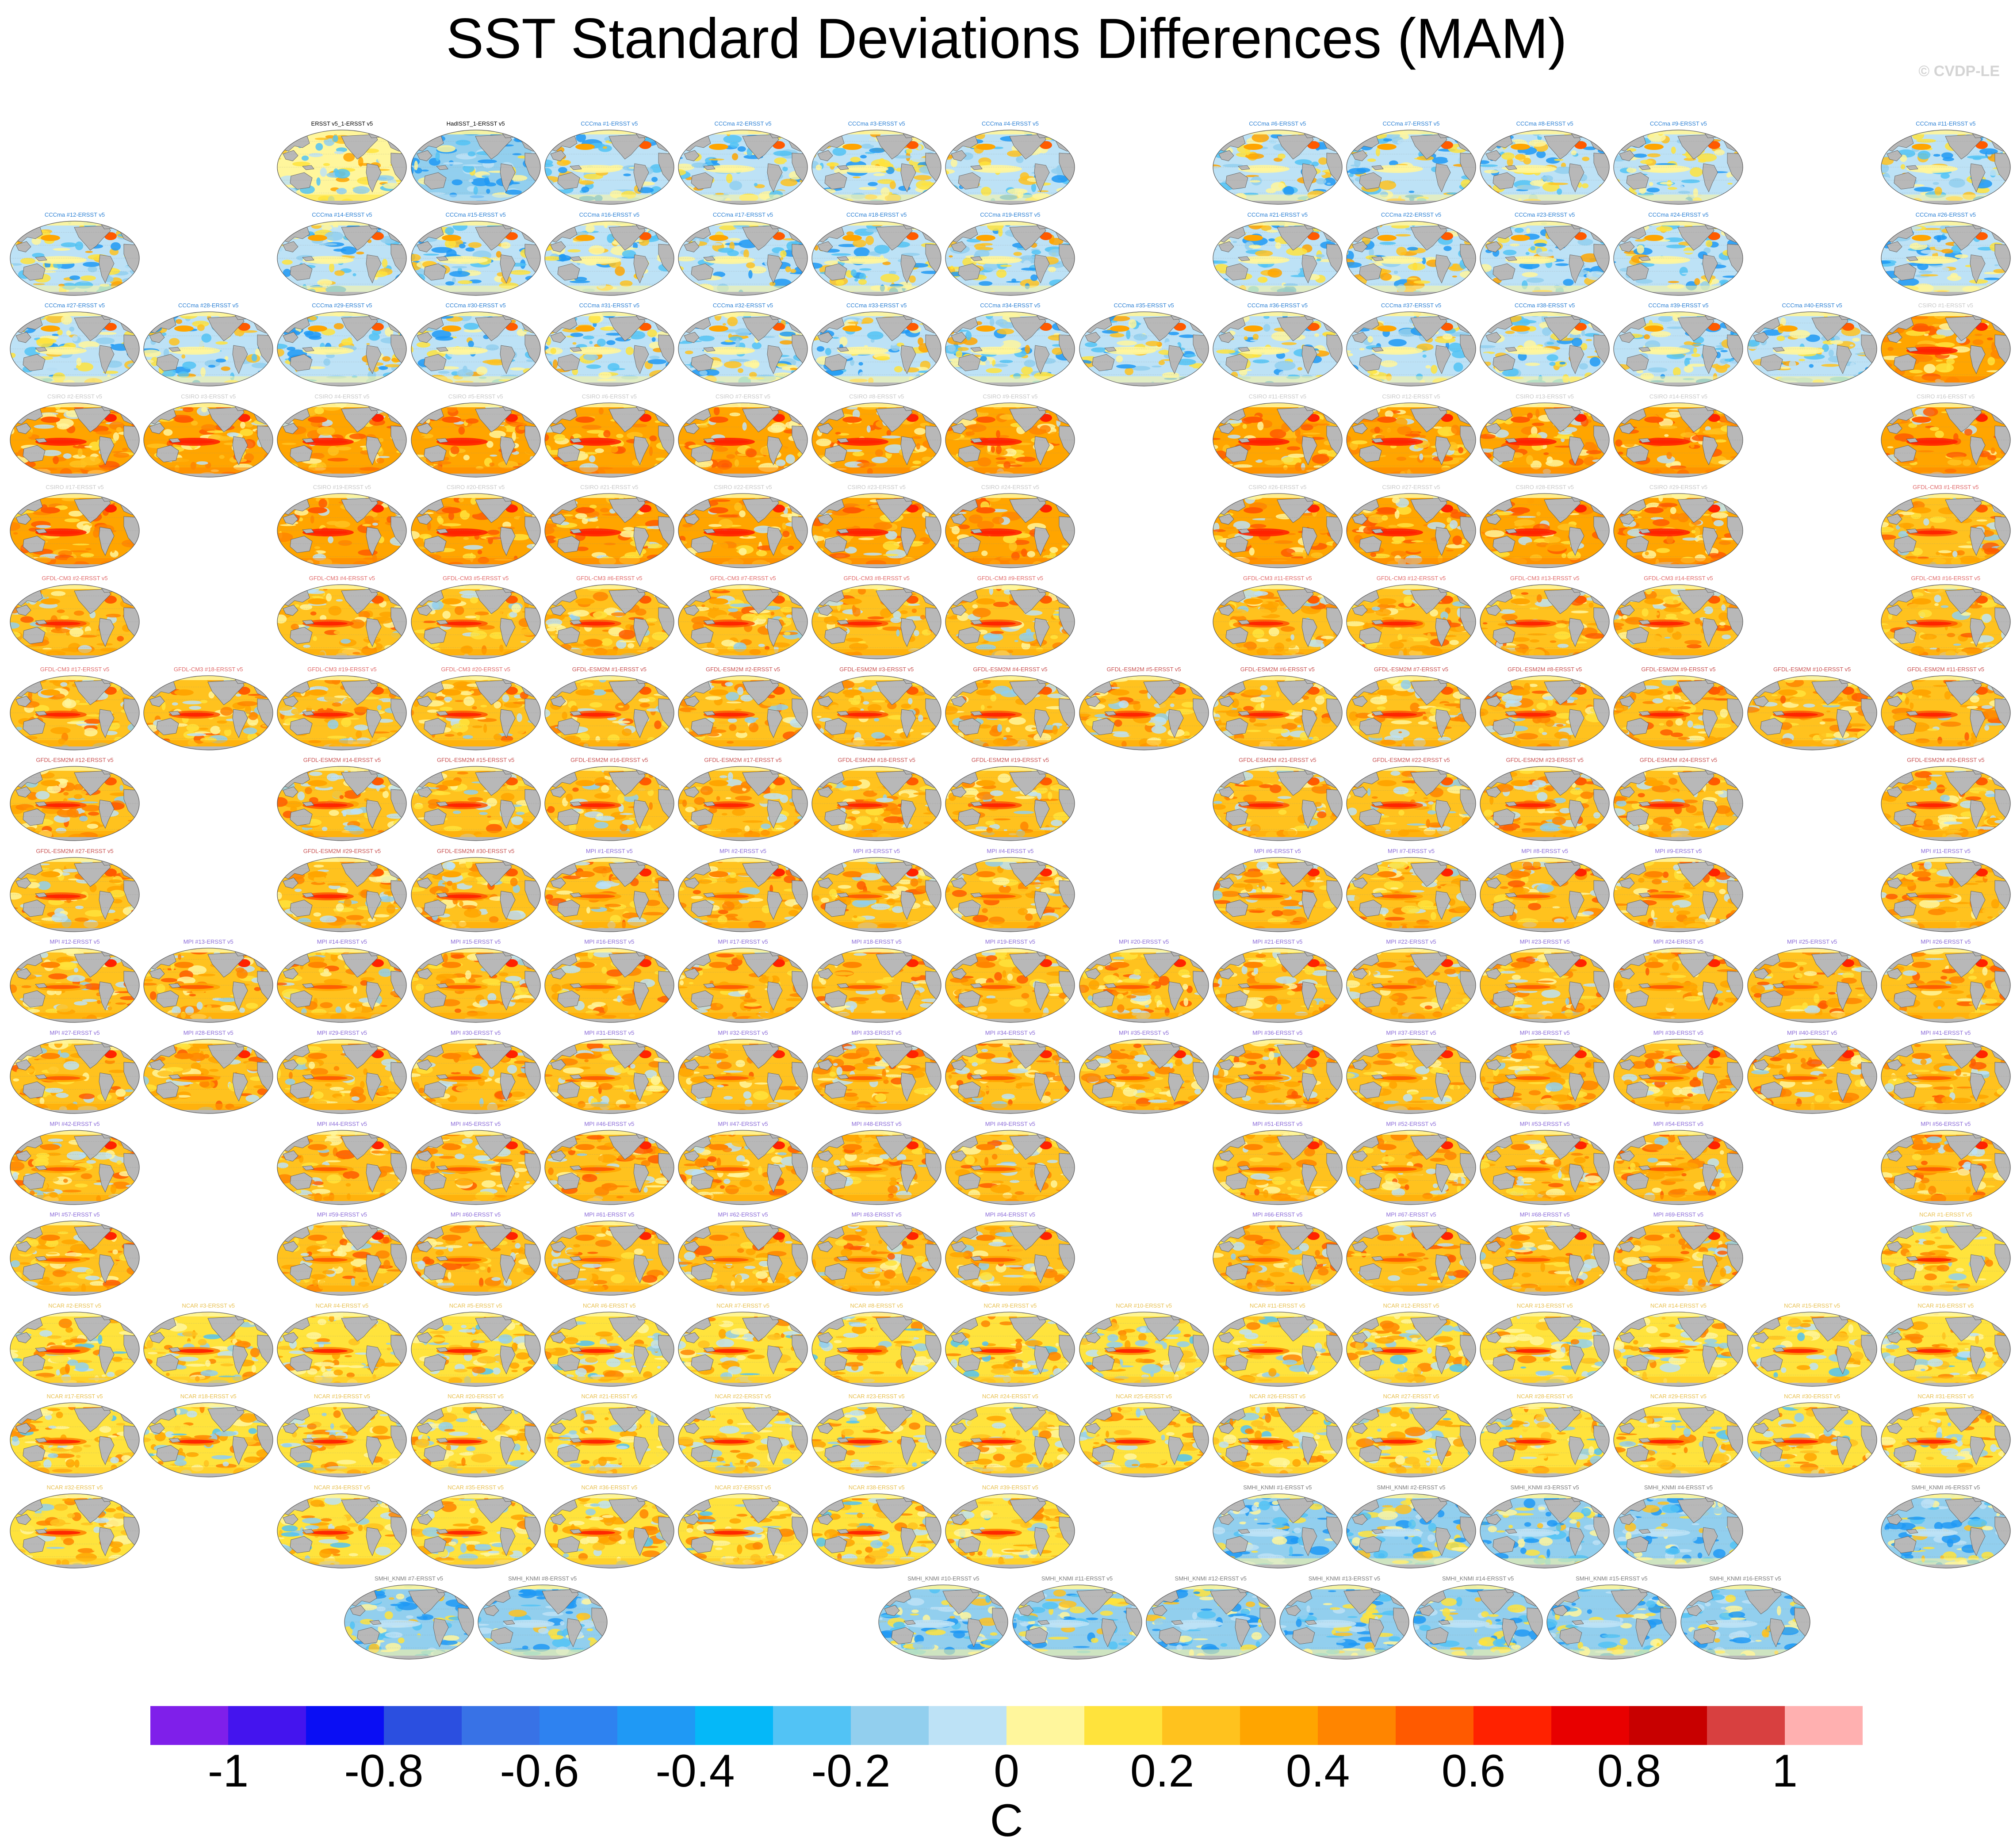 The height and width of the screenshot is (1848, 2013). I want to click on map-panel-title: GFDL-CM3 #13-ERSST v5, so click(1545, 578).